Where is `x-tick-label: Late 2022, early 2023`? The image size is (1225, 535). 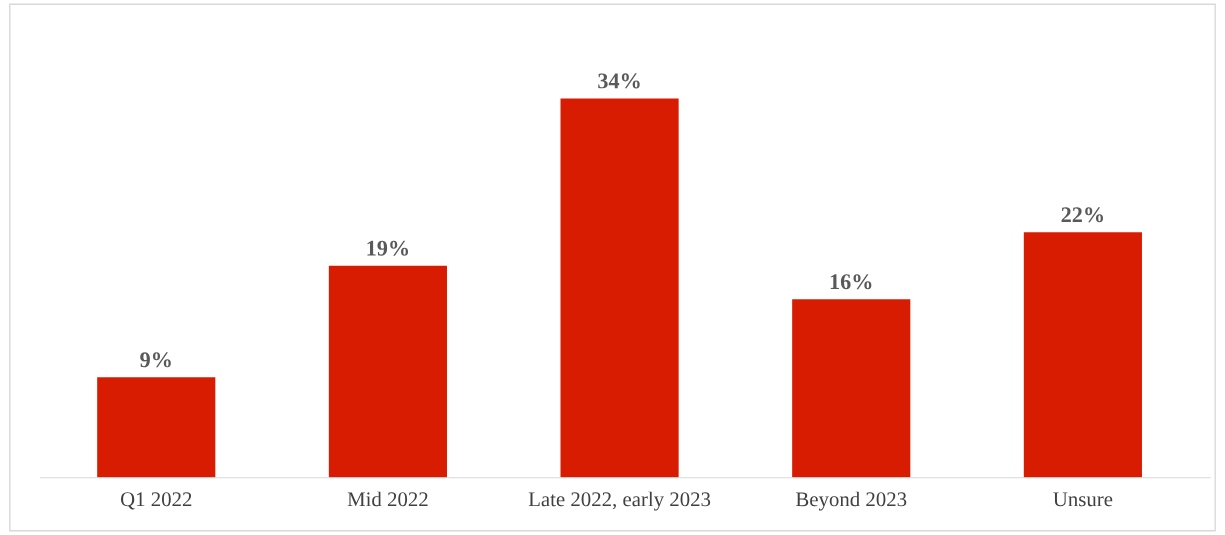
x-tick-label: Late 2022, early 2023 is located at coordinates (619, 501).